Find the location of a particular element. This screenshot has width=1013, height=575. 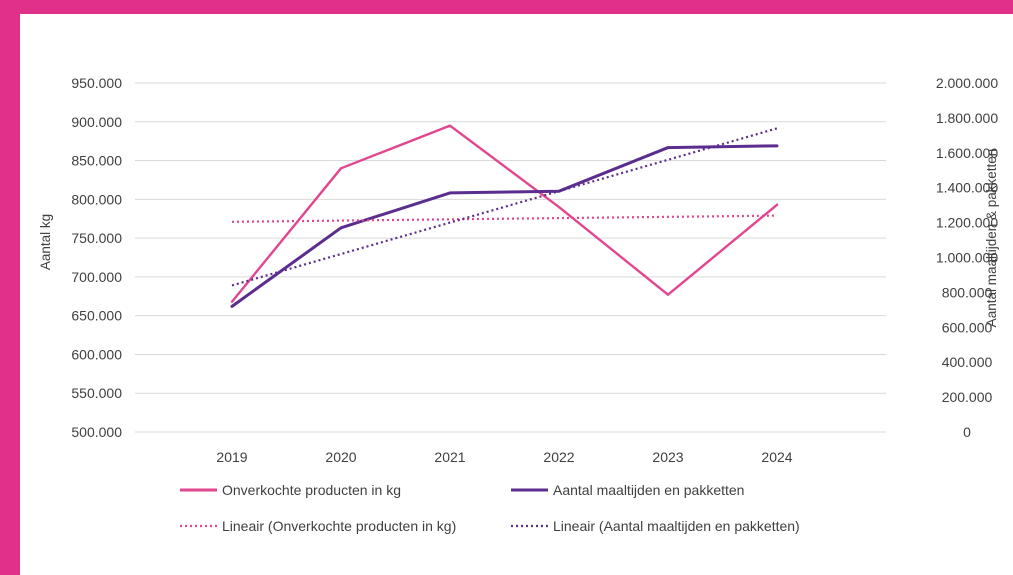

right-tick-label: 0 is located at coordinates (967, 432).